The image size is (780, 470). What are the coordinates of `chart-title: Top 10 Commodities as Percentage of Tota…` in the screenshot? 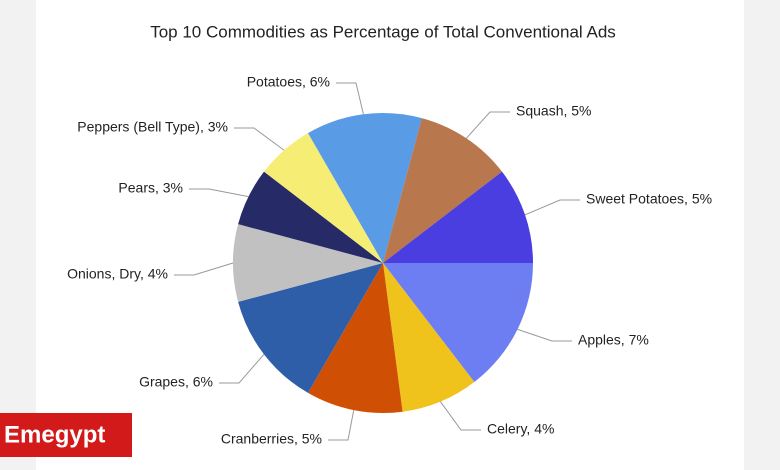 It's located at (383, 31).